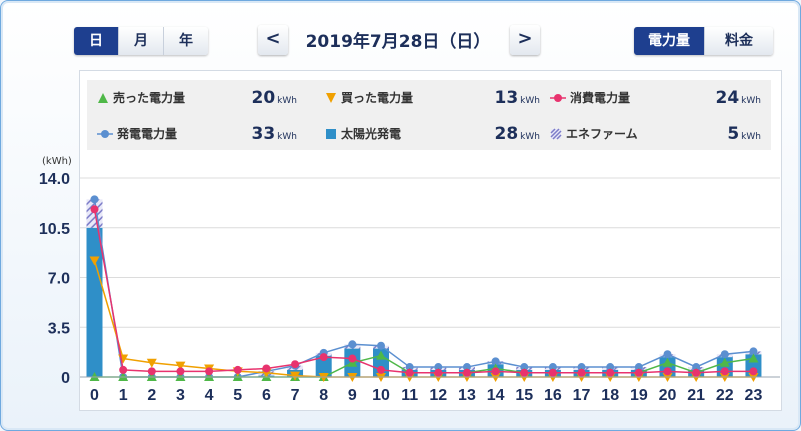 Image resolution: width=801 pixels, height=431 pixels. What do you see at coordinates (57, 161) in the screenshot?
I see `y-axis-label: (kWh)` at bounding box center [57, 161].